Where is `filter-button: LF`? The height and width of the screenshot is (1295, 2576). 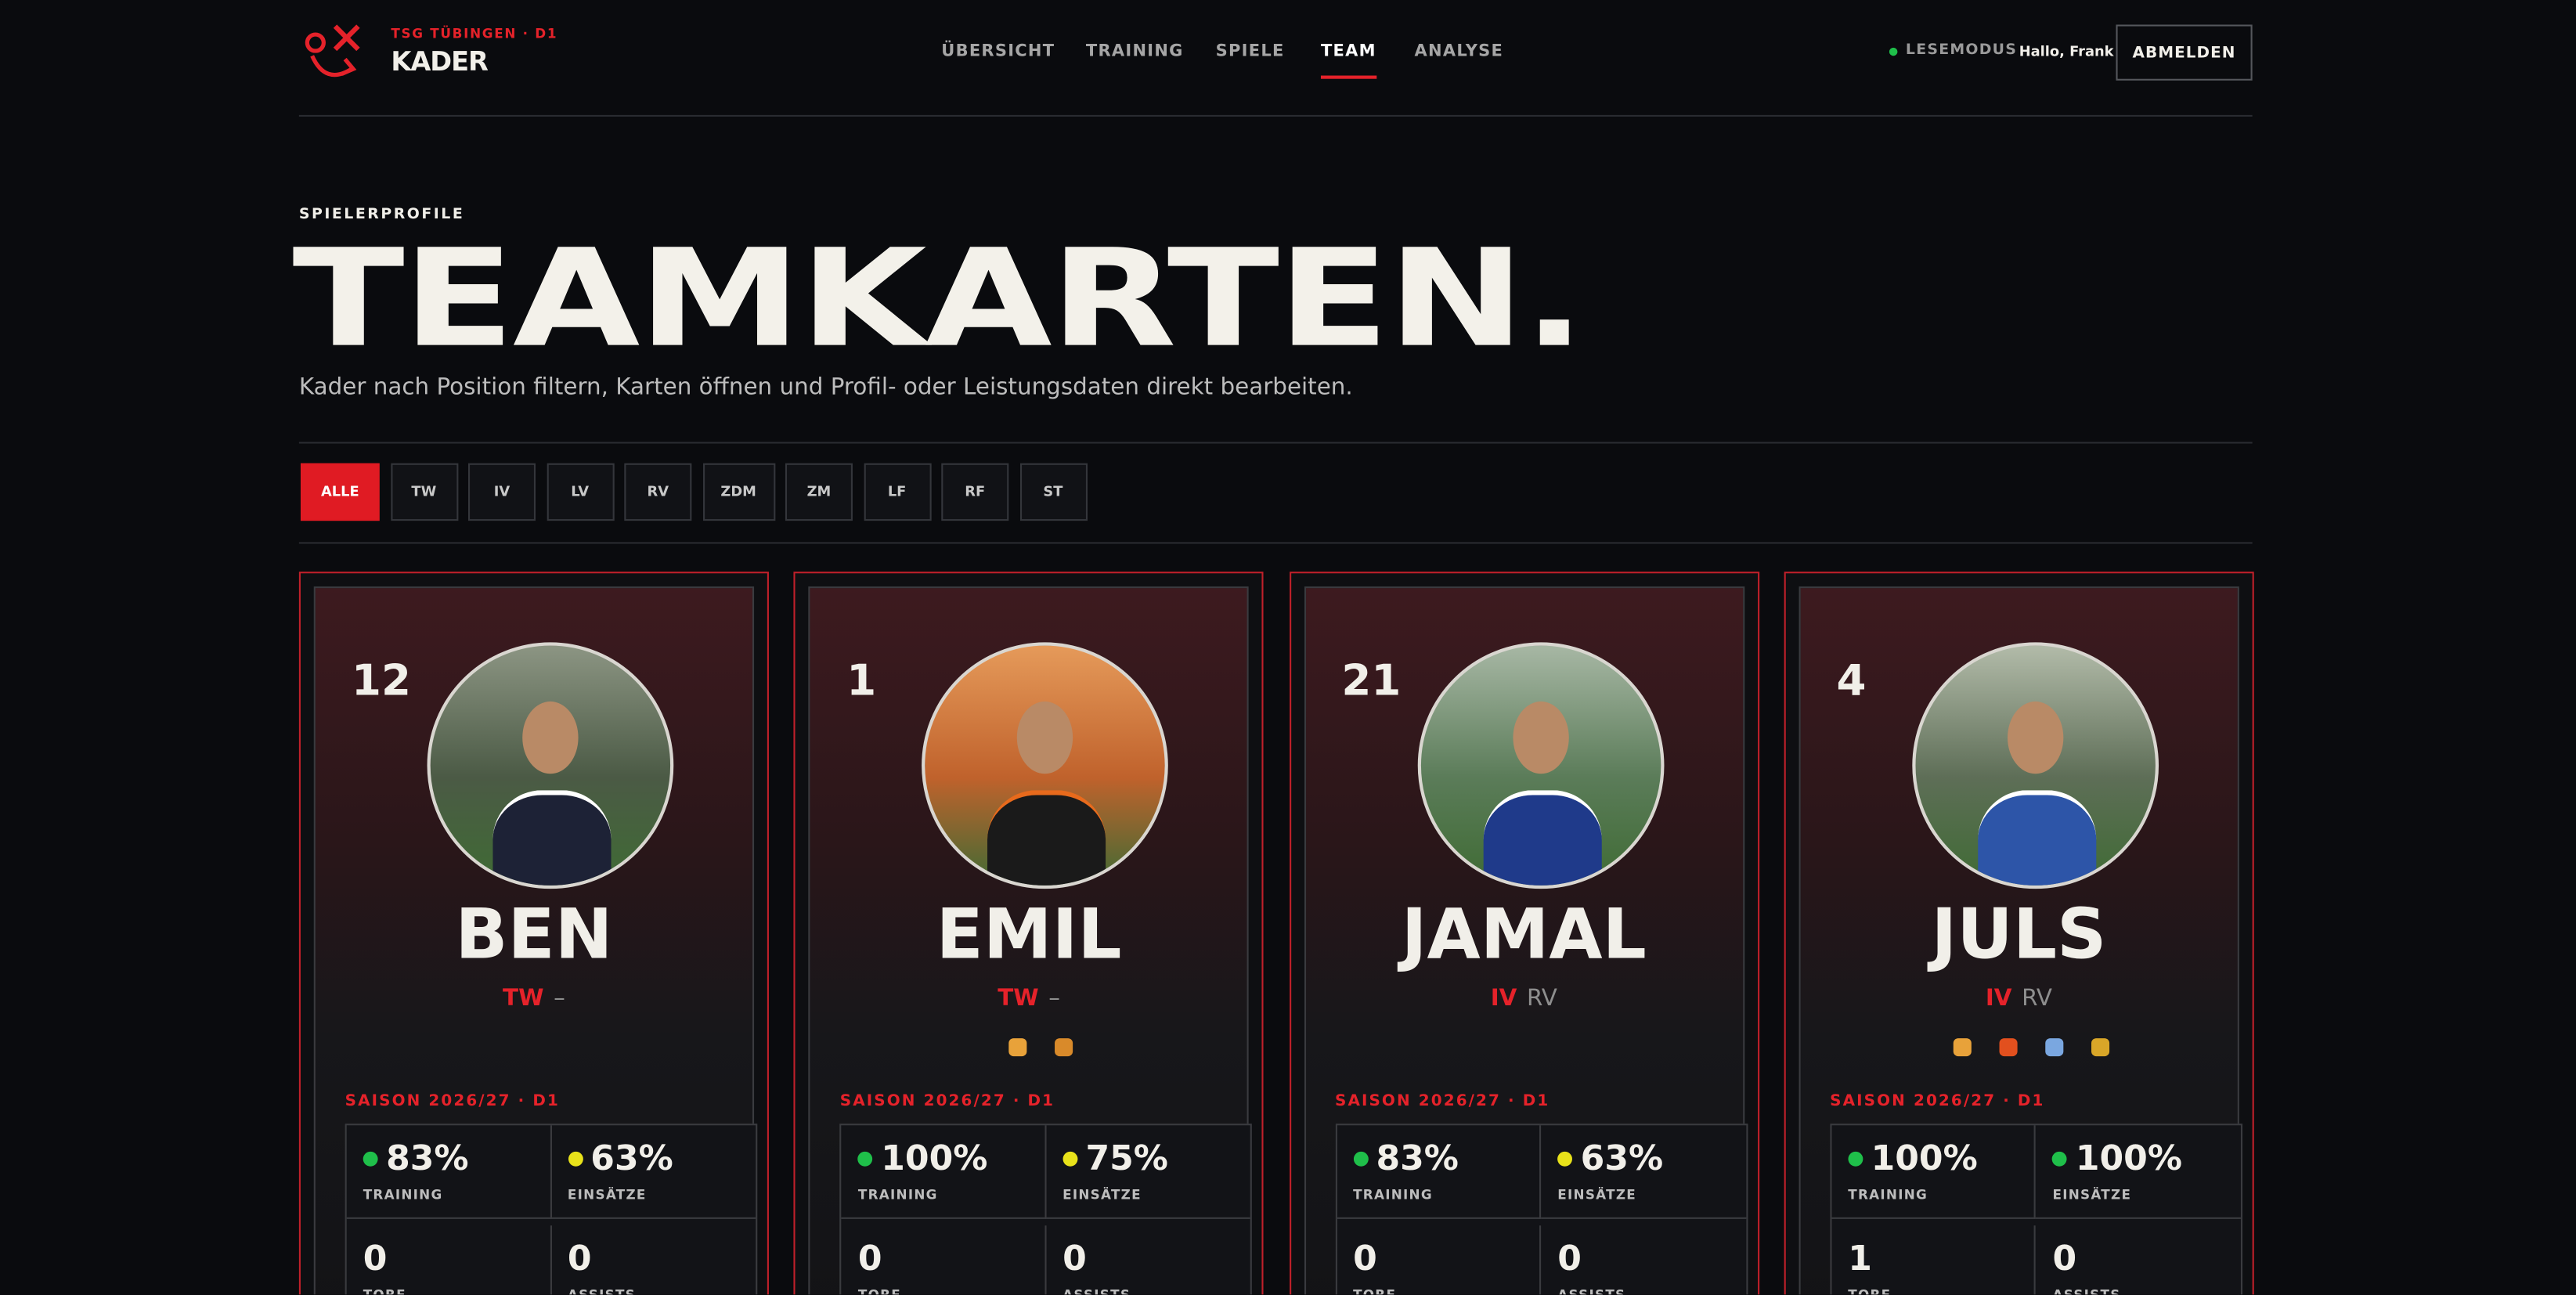 filter-button: LF is located at coordinates (897, 492).